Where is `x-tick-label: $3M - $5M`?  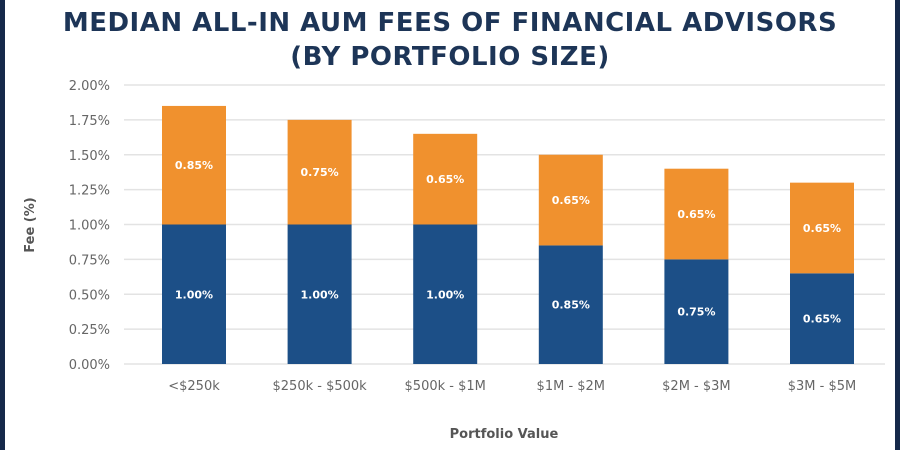 x-tick-label: $3M - $5M is located at coordinates (822, 386).